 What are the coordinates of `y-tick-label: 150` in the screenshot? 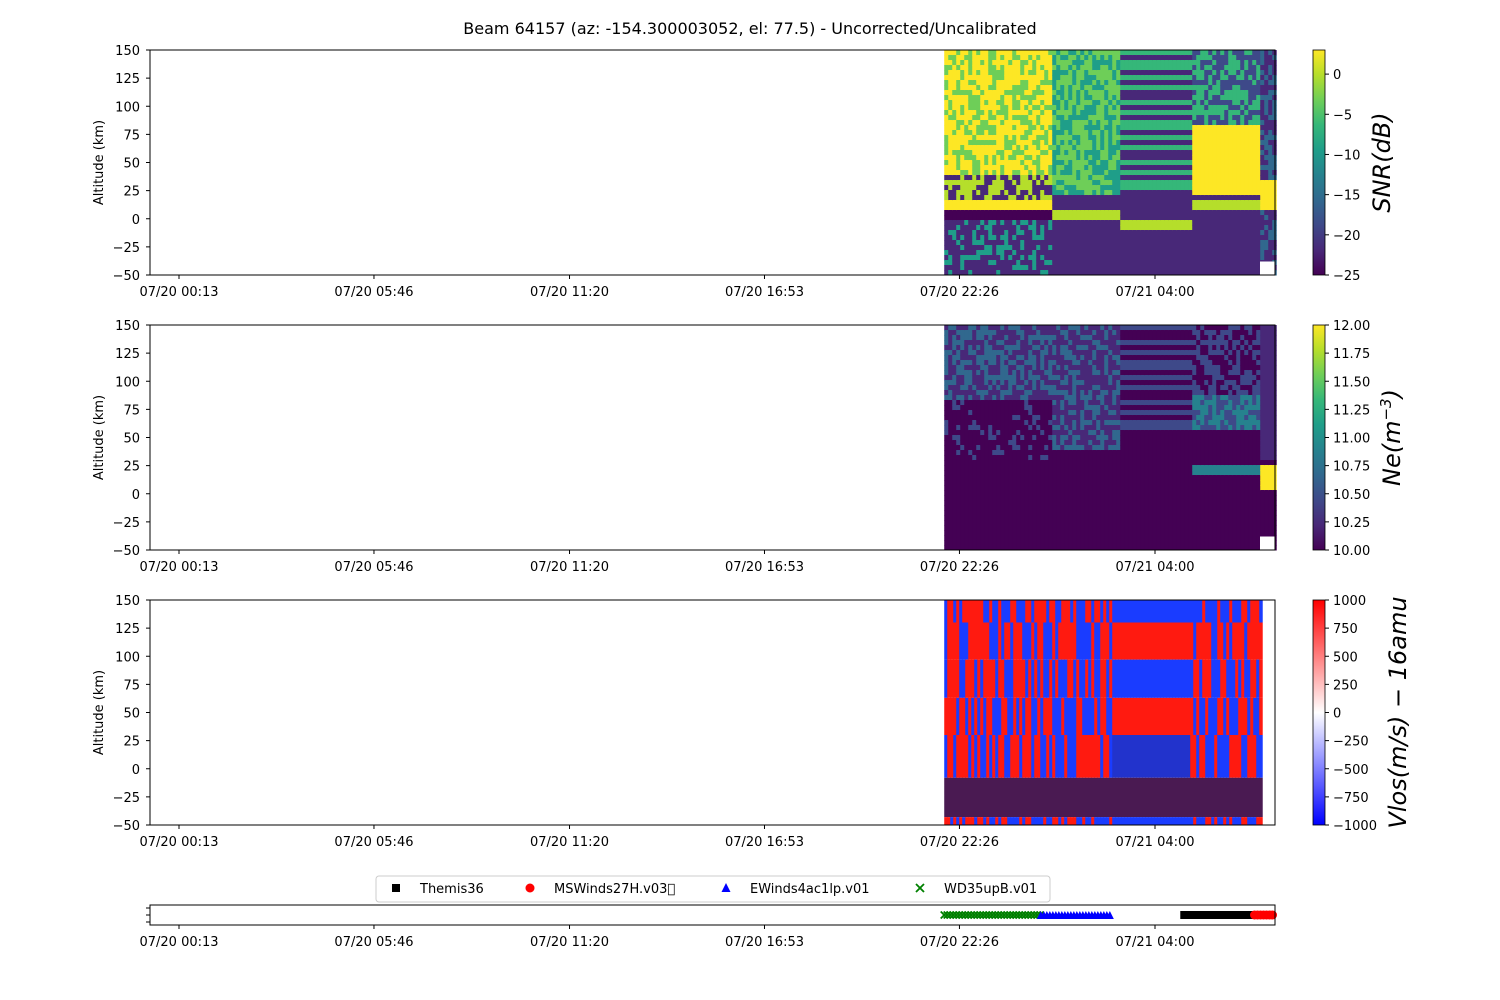 It's located at (127, 51).